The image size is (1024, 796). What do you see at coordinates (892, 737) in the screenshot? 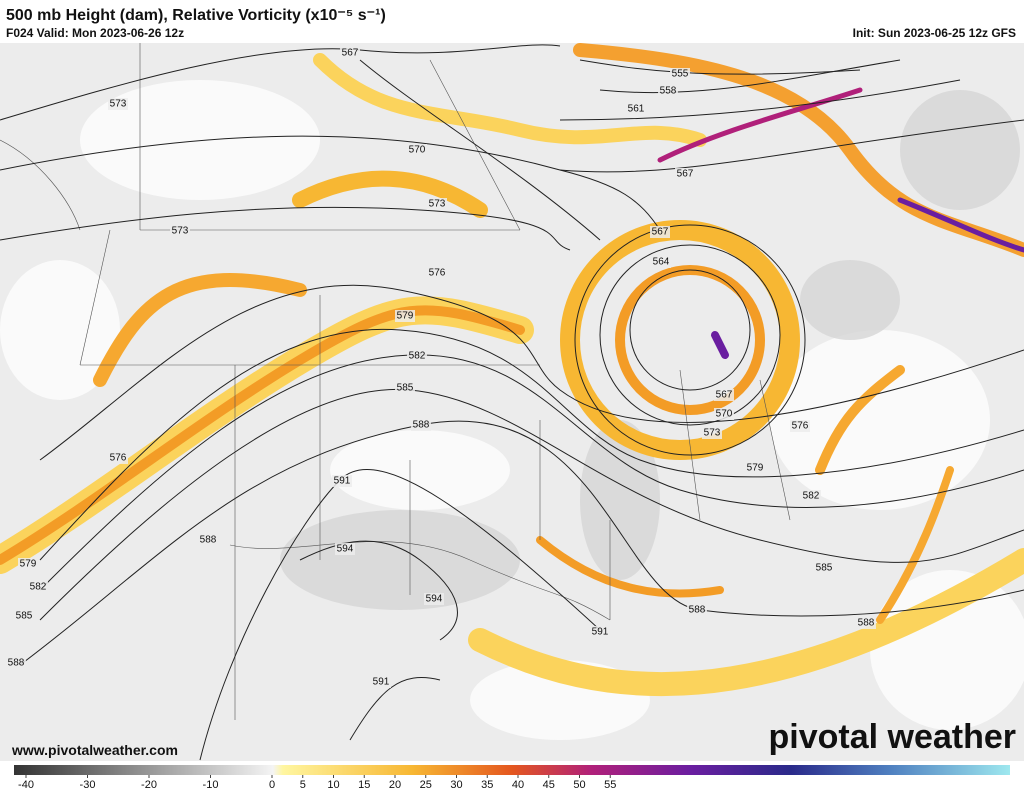
I see `logo: pivotal weather` at bounding box center [892, 737].